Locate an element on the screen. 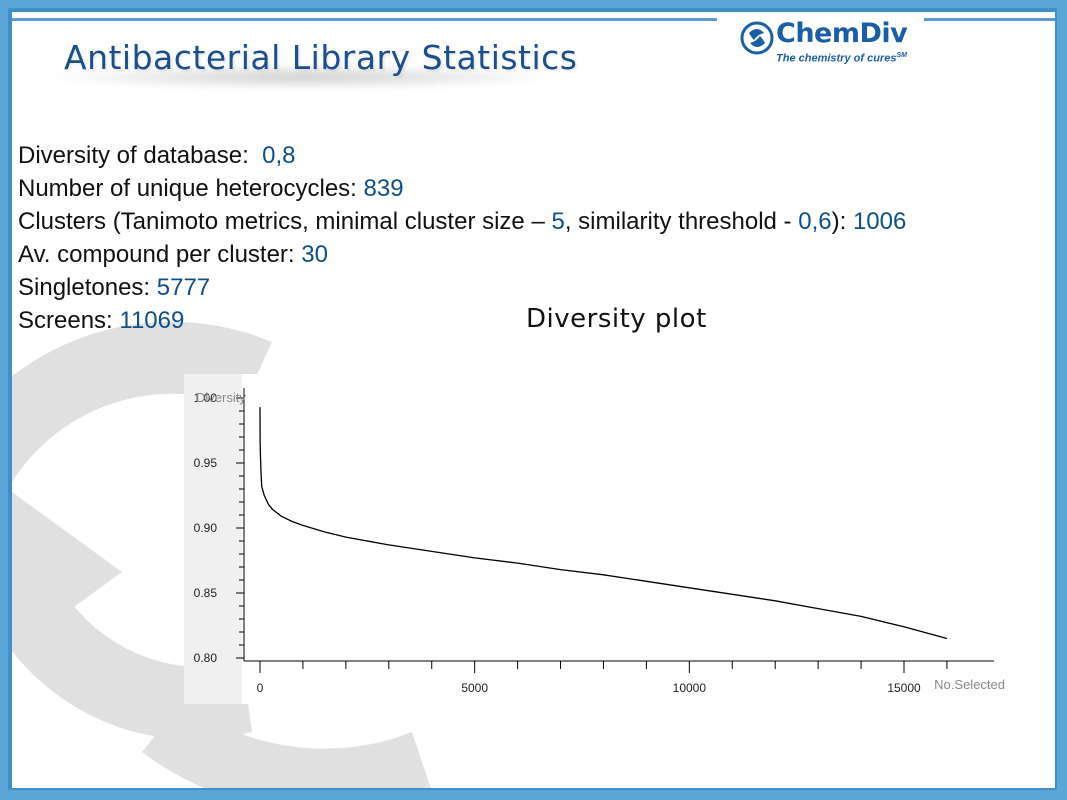 The height and width of the screenshot is (800, 1067). stat-value: 30 is located at coordinates (314, 254).